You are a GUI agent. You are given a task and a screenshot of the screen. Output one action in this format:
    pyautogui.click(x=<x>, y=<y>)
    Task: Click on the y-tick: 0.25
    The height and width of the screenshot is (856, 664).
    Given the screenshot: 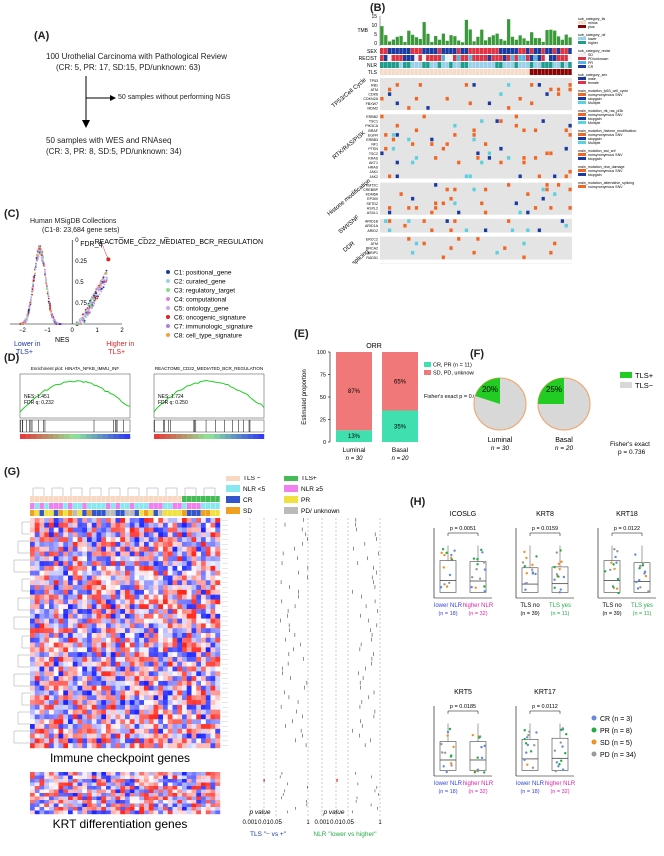 What is the action you would take?
    pyautogui.click(x=81, y=262)
    